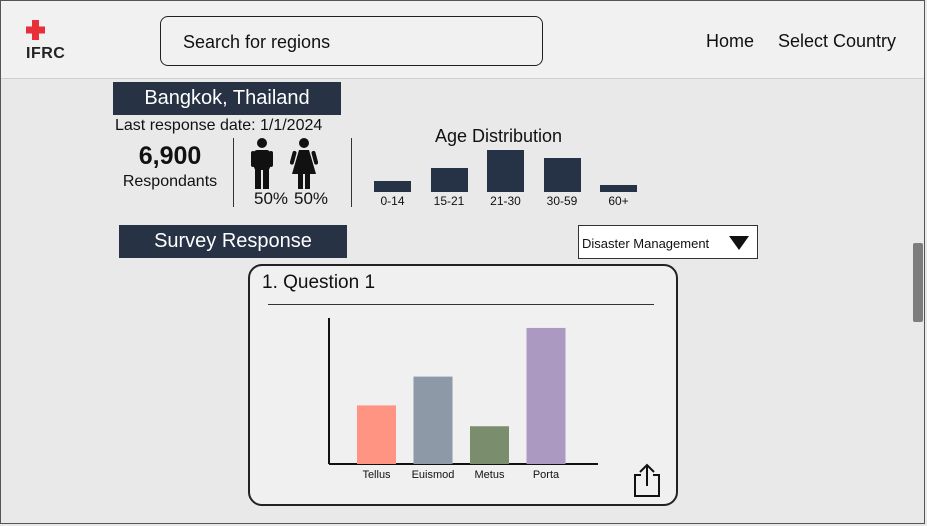 This screenshot has height=526, width=927. Describe the element at coordinates (304, 163) in the screenshot. I see `female-icon` at that location.